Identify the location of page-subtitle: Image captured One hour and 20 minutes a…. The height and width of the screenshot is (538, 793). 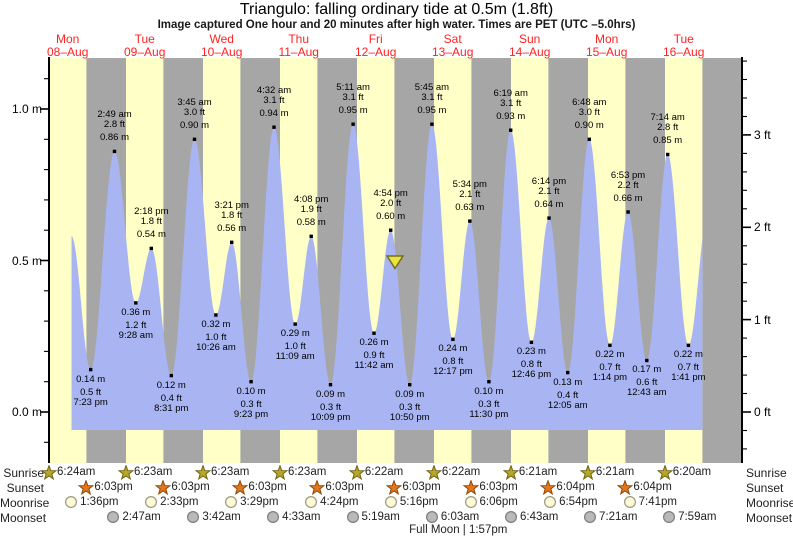
(396, 25).